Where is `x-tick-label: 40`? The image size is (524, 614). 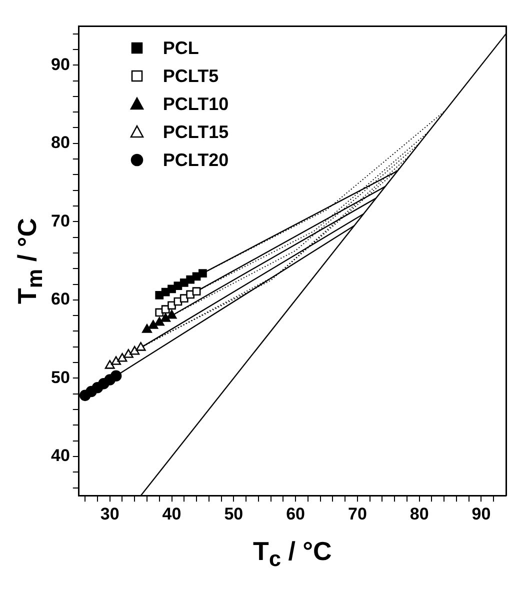
x-tick-label: 40 is located at coordinates (172, 514).